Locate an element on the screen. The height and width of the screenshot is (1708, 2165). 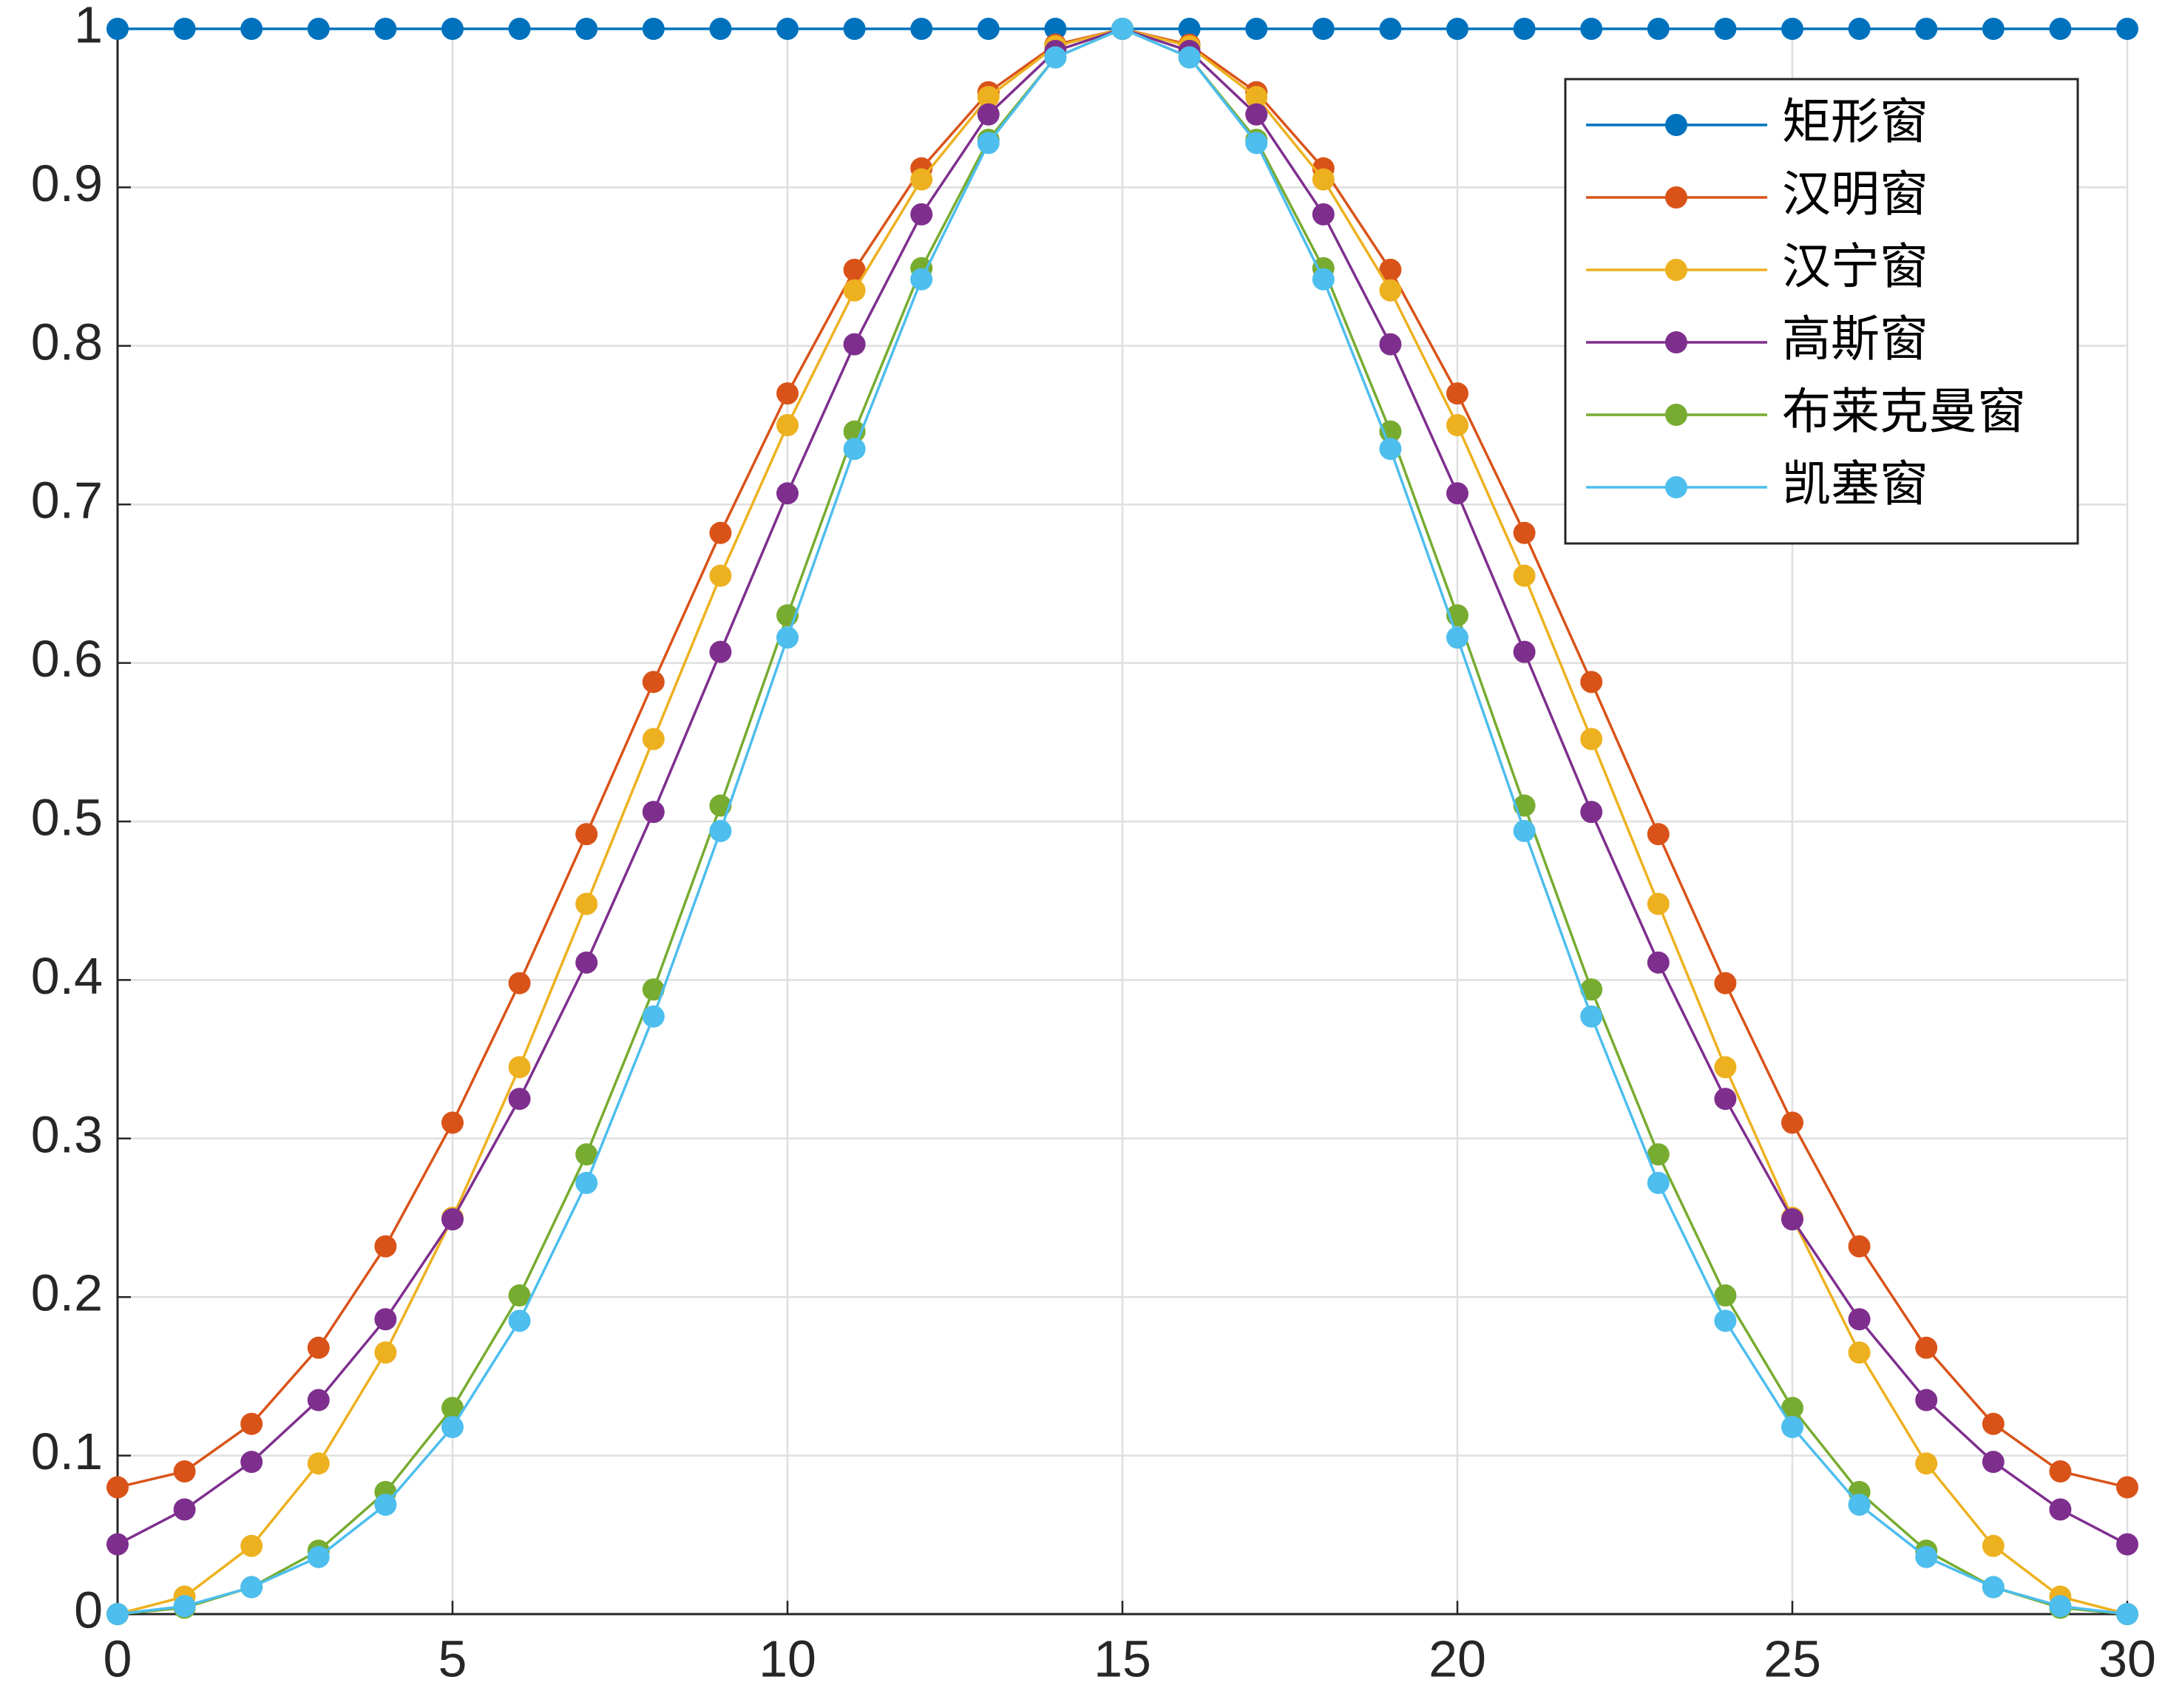
y-tick-label: 0.8 is located at coordinates (67, 341).